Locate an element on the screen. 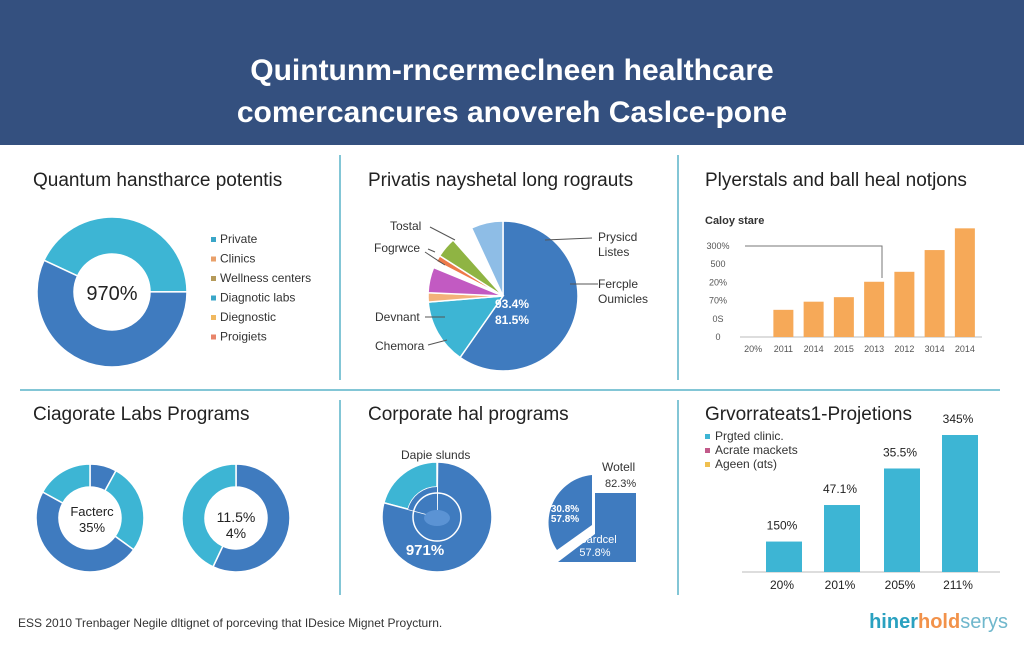 The image size is (1024, 645). panel5-inner-ring is located at coordinates (437, 517).